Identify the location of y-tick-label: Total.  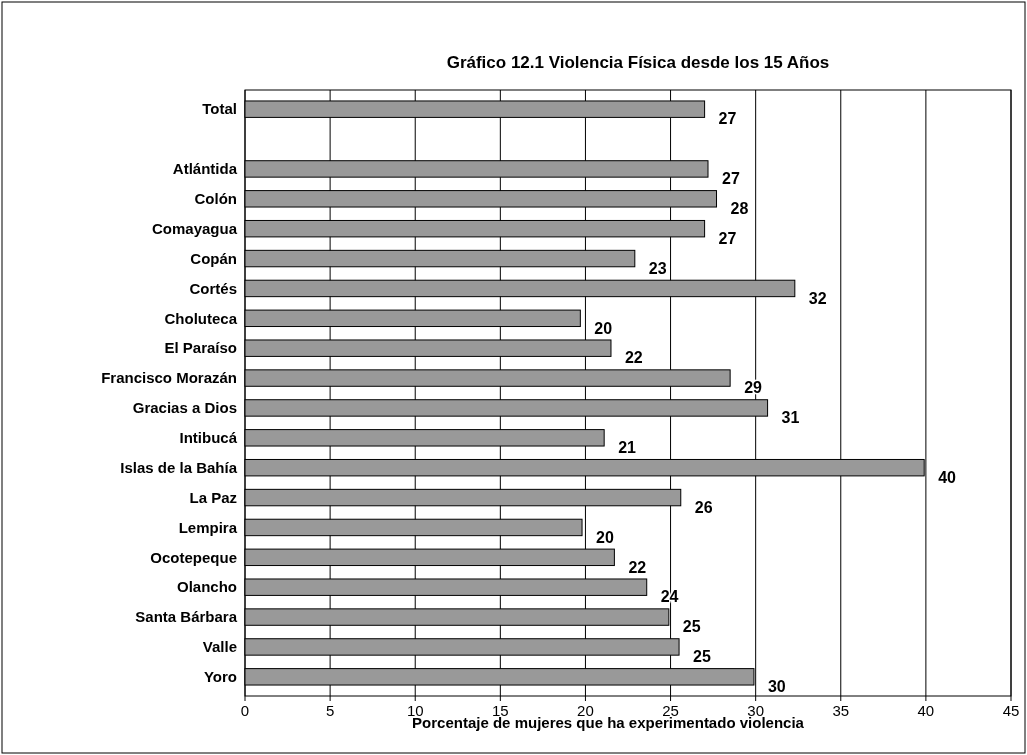
(219, 109).